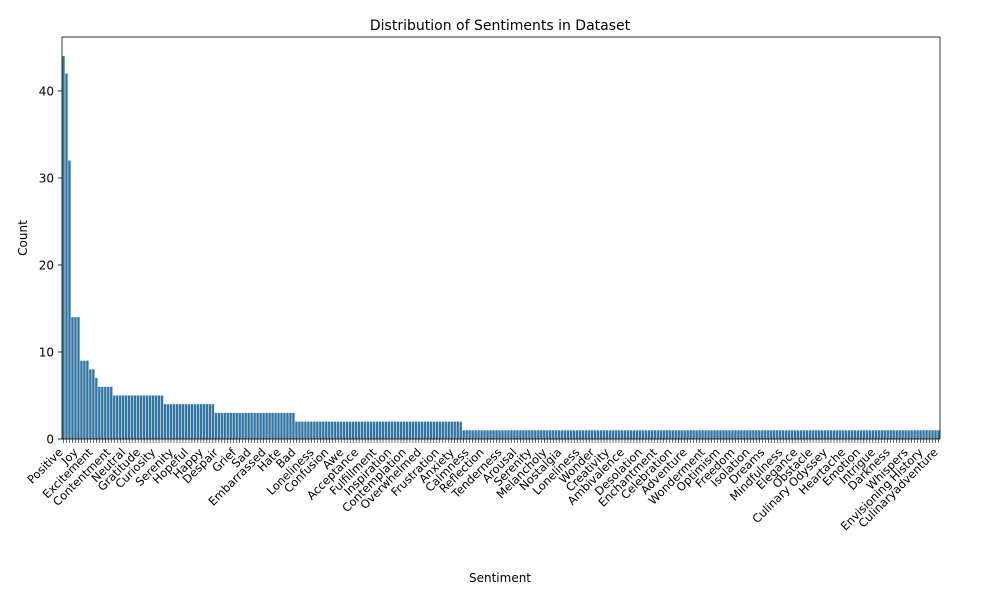 The height and width of the screenshot is (600, 1000). What do you see at coordinates (46, 352) in the screenshot?
I see `y-tick-label: 10` at bounding box center [46, 352].